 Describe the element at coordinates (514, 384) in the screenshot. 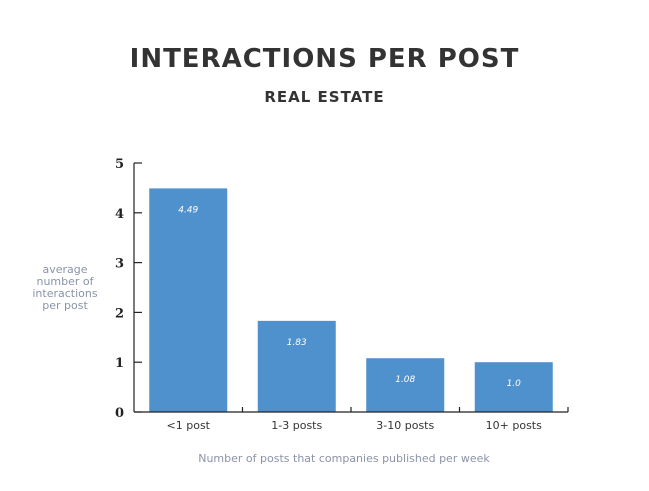

I see `bar-value-label: 1.0` at that location.